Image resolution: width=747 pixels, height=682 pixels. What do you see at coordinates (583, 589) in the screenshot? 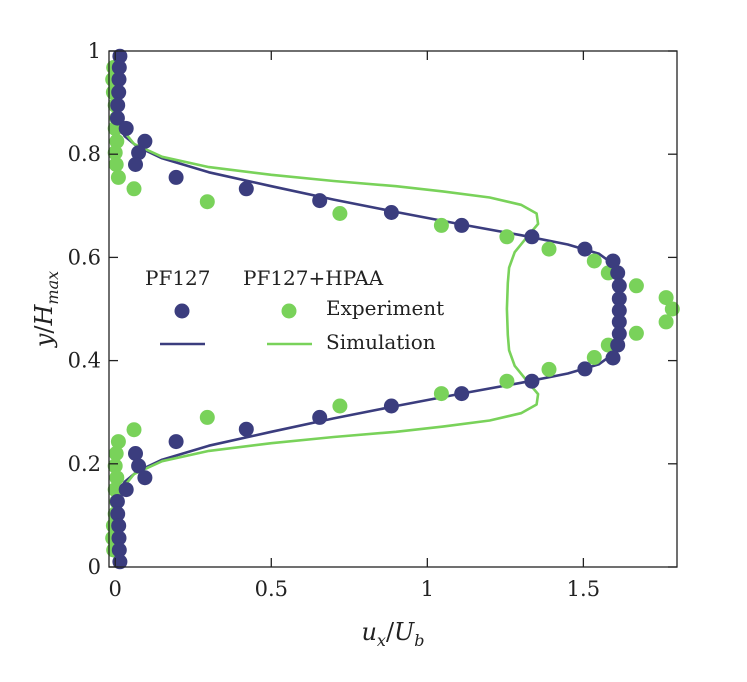
I see `x-tick-label: 1.5` at bounding box center [583, 589].